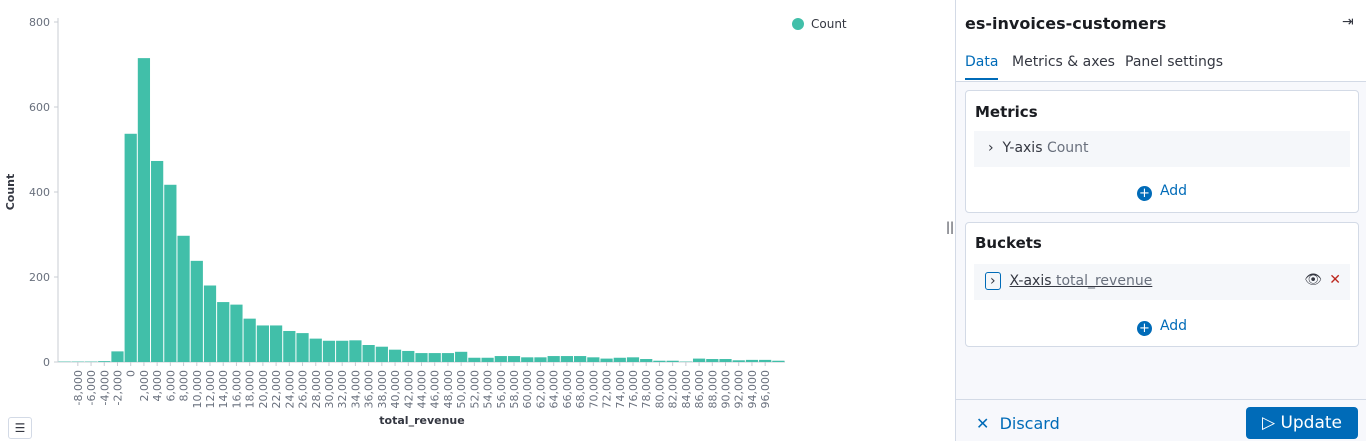 The width and height of the screenshot is (1366, 441). Describe the element at coordinates (950, 227) in the screenshot. I see `resize-handle: ||` at that location.